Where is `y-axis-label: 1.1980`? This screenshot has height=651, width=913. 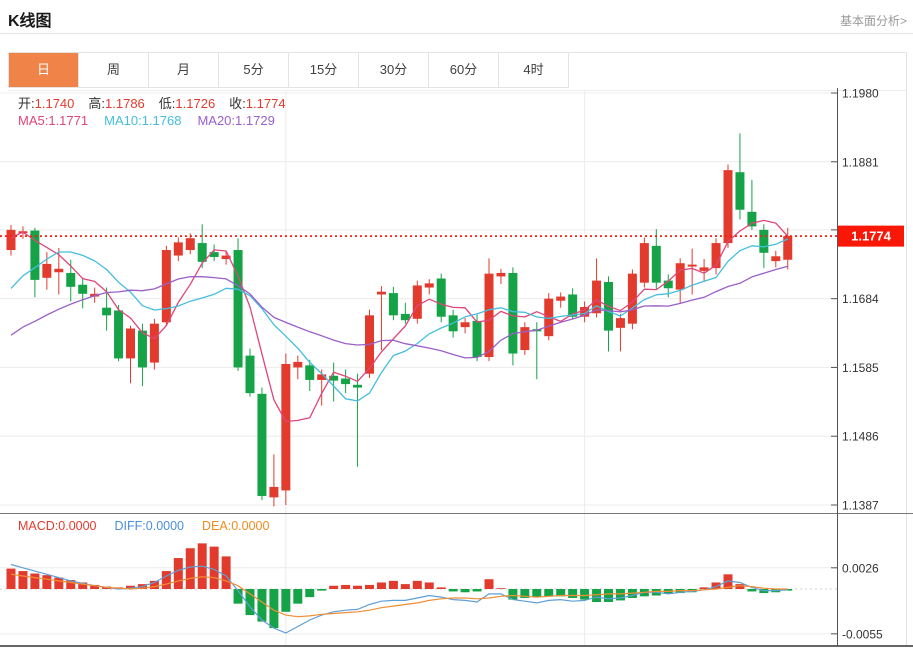 y-axis-label: 1.1980 is located at coordinates (860, 94).